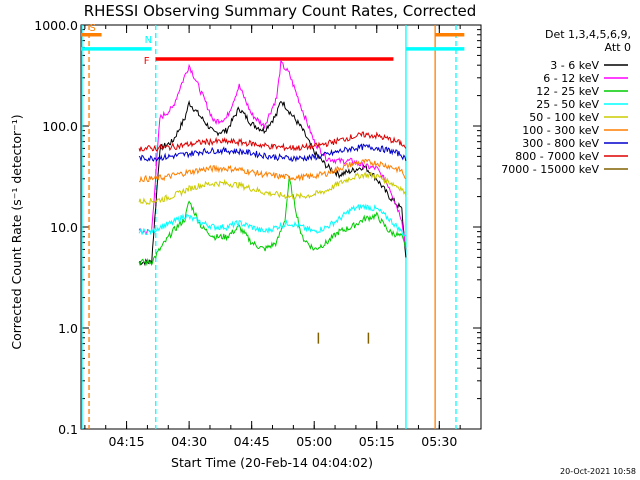  Describe the element at coordinates (557, 156) in the screenshot. I see `legend-entry-label: 800 - 7000 keV` at that location.